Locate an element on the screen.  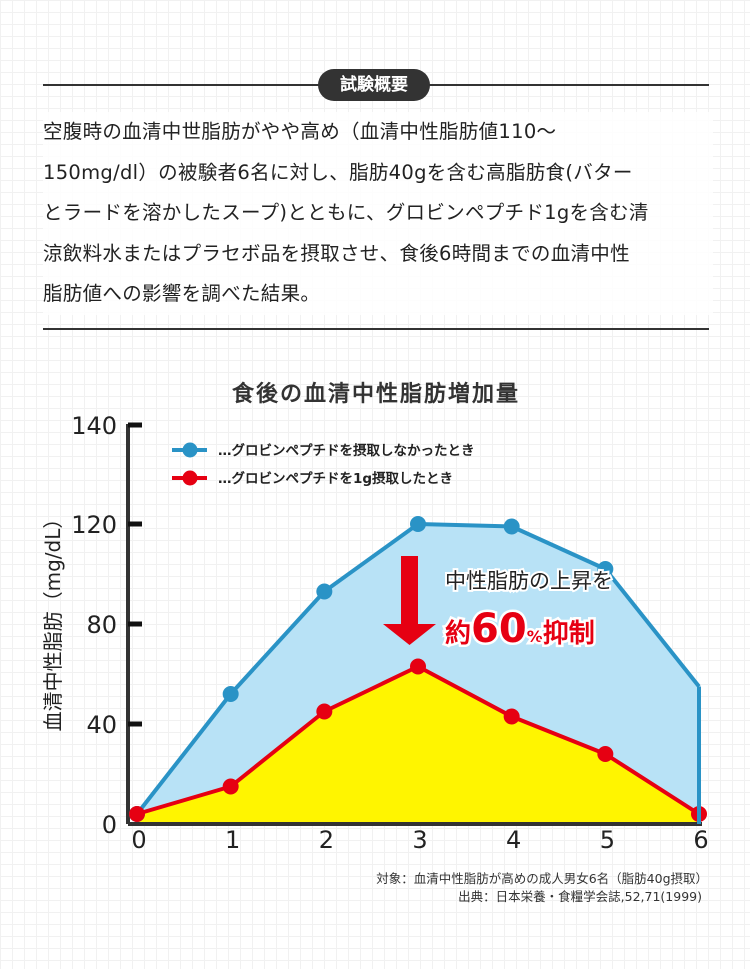
description-line: とラードを溶かしたスープ)とともに、グロビンペプチド1gを含む清 is located at coordinates (346, 212).